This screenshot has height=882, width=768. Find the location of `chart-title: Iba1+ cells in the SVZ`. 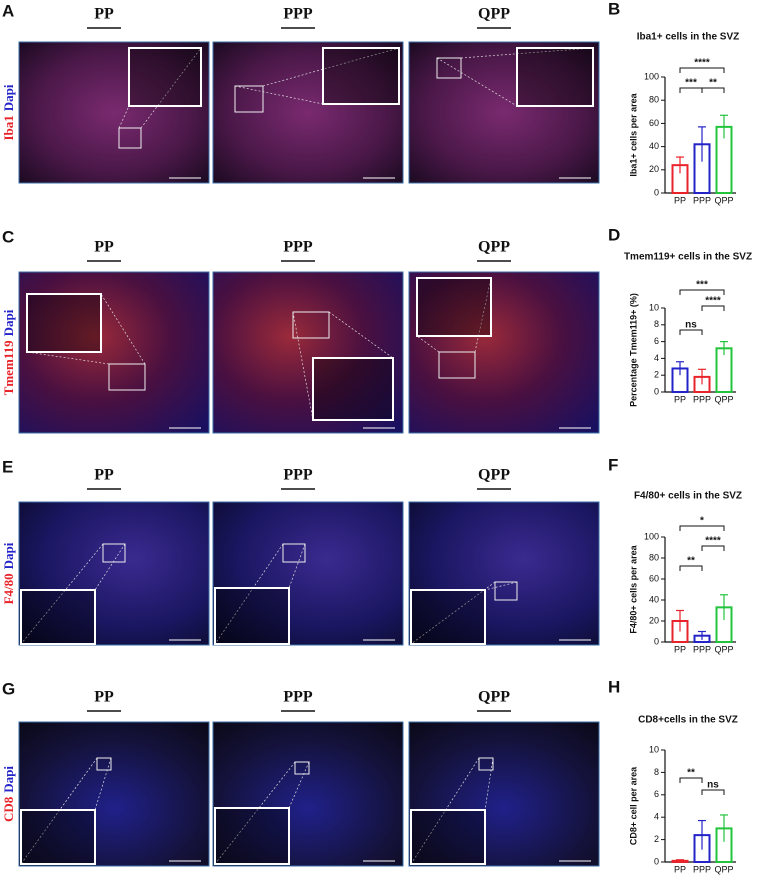

chart-title: Iba1+ cells in the SVZ is located at coordinates (688, 37).